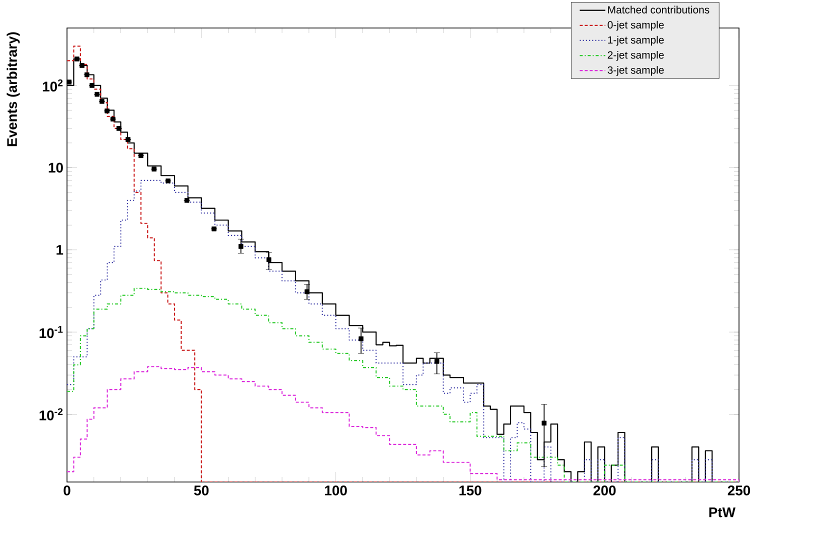 Image resolution: width=828 pixels, height=533 pixels. What do you see at coordinates (52, 85) in the screenshot?
I see `y-tick-label: 10$^{2}$` at bounding box center [52, 85].